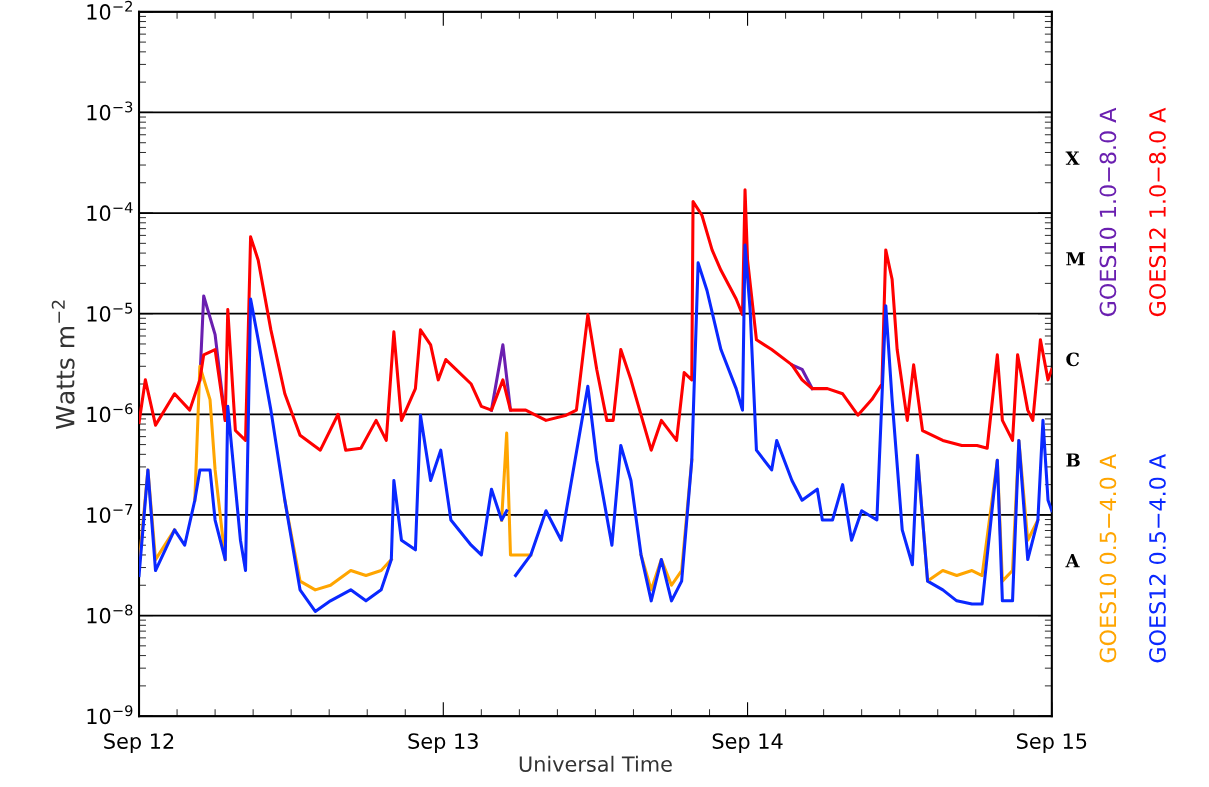  What do you see at coordinates (1052, 743) in the screenshot?
I see `x-tick-label: Sep 15` at bounding box center [1052, 743].